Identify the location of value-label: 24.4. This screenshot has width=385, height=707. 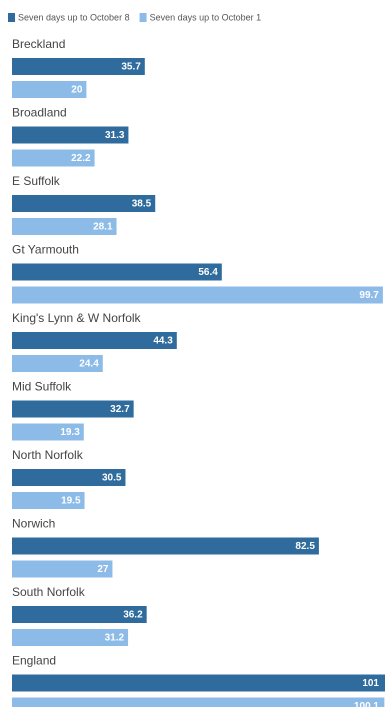
(89, 364).